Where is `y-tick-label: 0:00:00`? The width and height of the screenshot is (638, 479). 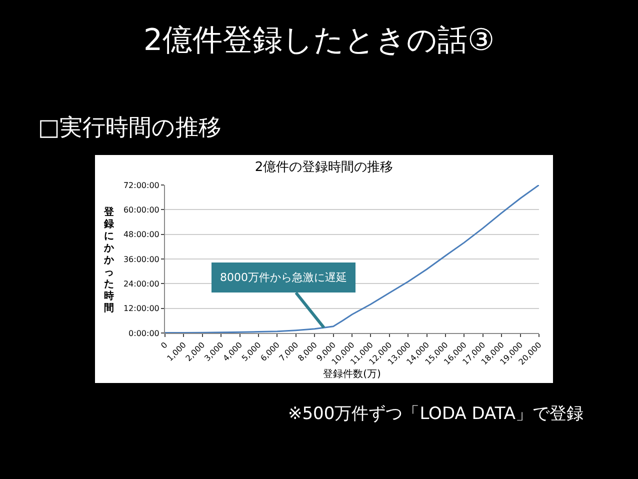
y-tick-label: 0:00:00 is located at coordinates (144, 333).